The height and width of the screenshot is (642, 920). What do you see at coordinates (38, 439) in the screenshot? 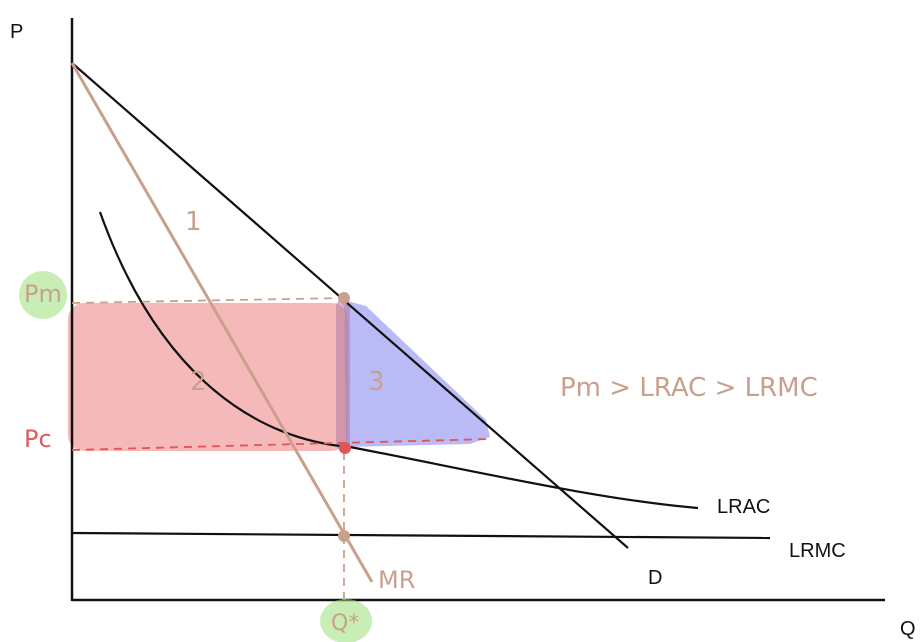
I see `pc-label: Pc` at bounding box center [38, 439].